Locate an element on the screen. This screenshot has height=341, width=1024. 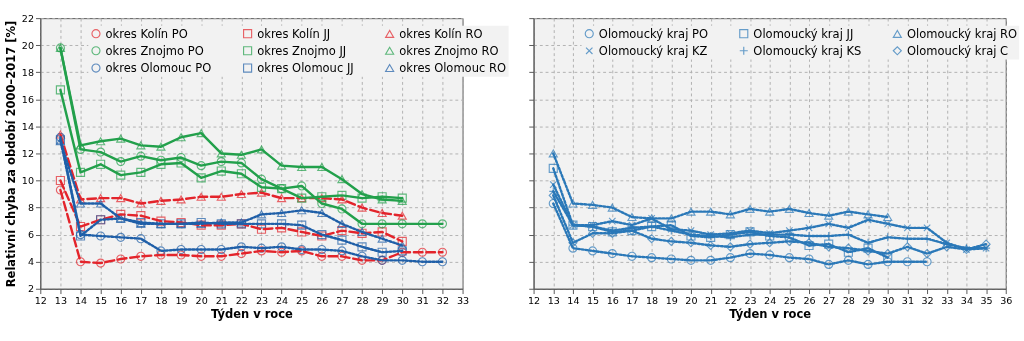
legend-label: Olomoucký kraj KS is located at coordinates (807, 50).